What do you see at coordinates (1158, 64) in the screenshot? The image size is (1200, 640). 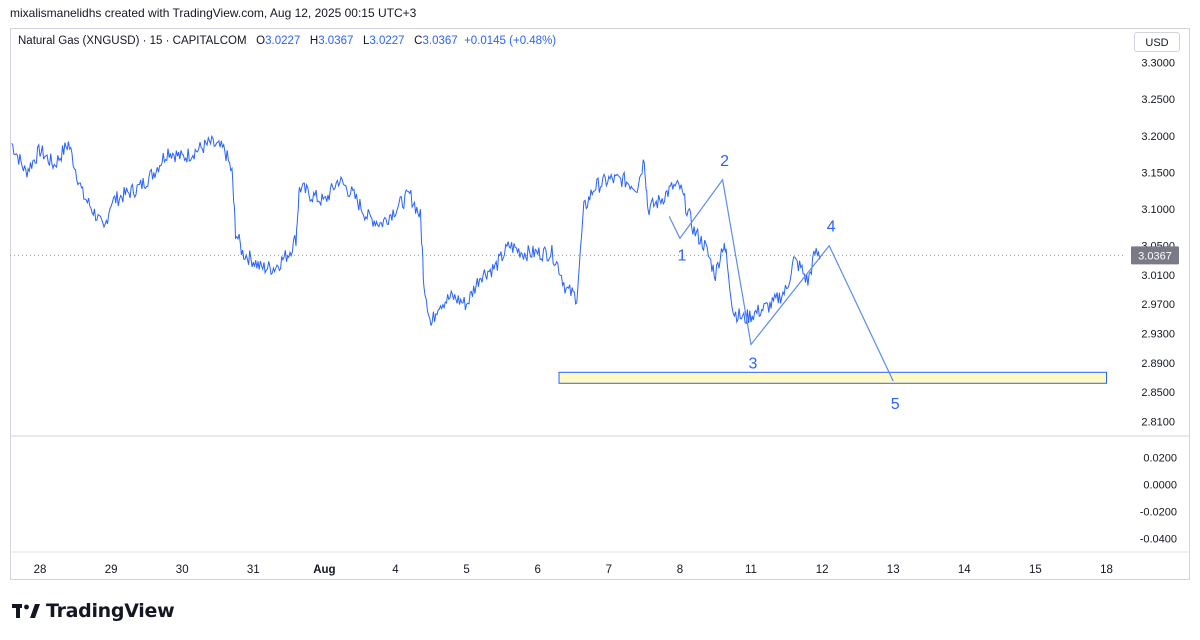 I see `price-tick-label: 3.3000` at bounding box center [1158, 64].